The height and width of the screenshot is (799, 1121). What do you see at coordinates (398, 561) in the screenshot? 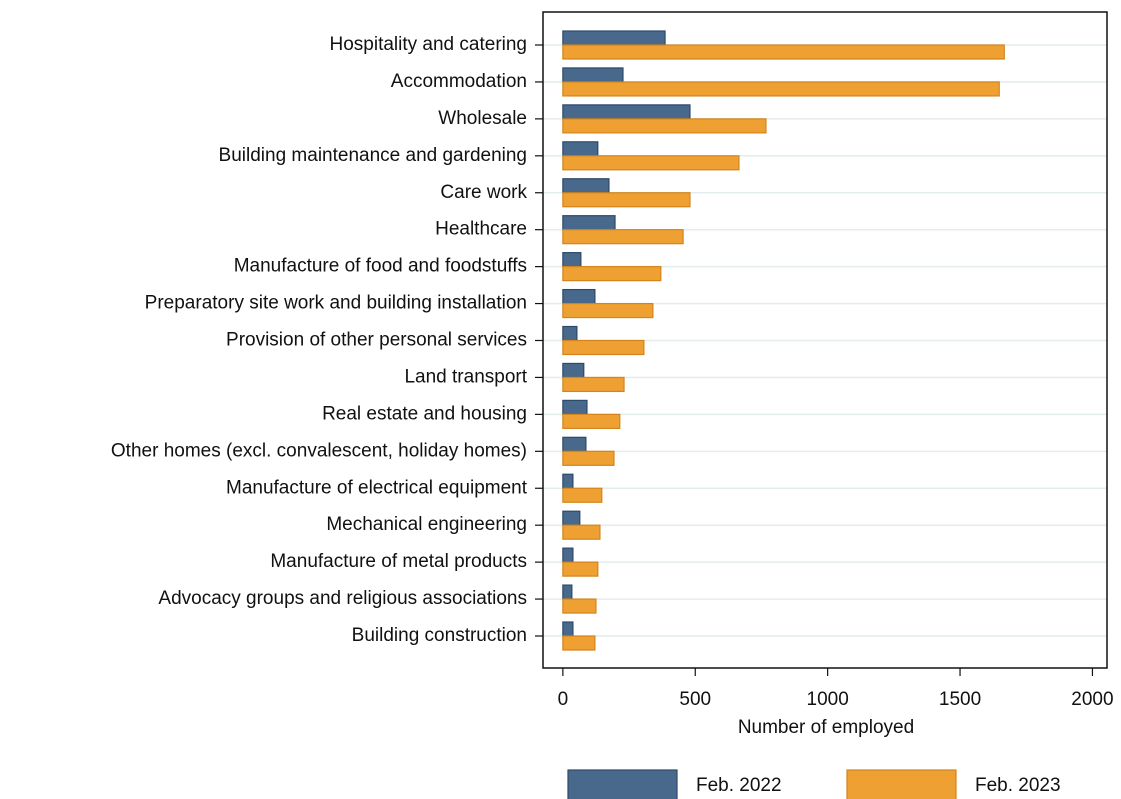
I see `y-tick-label: Manufacture of metal products` at bounding box center [398, 561].